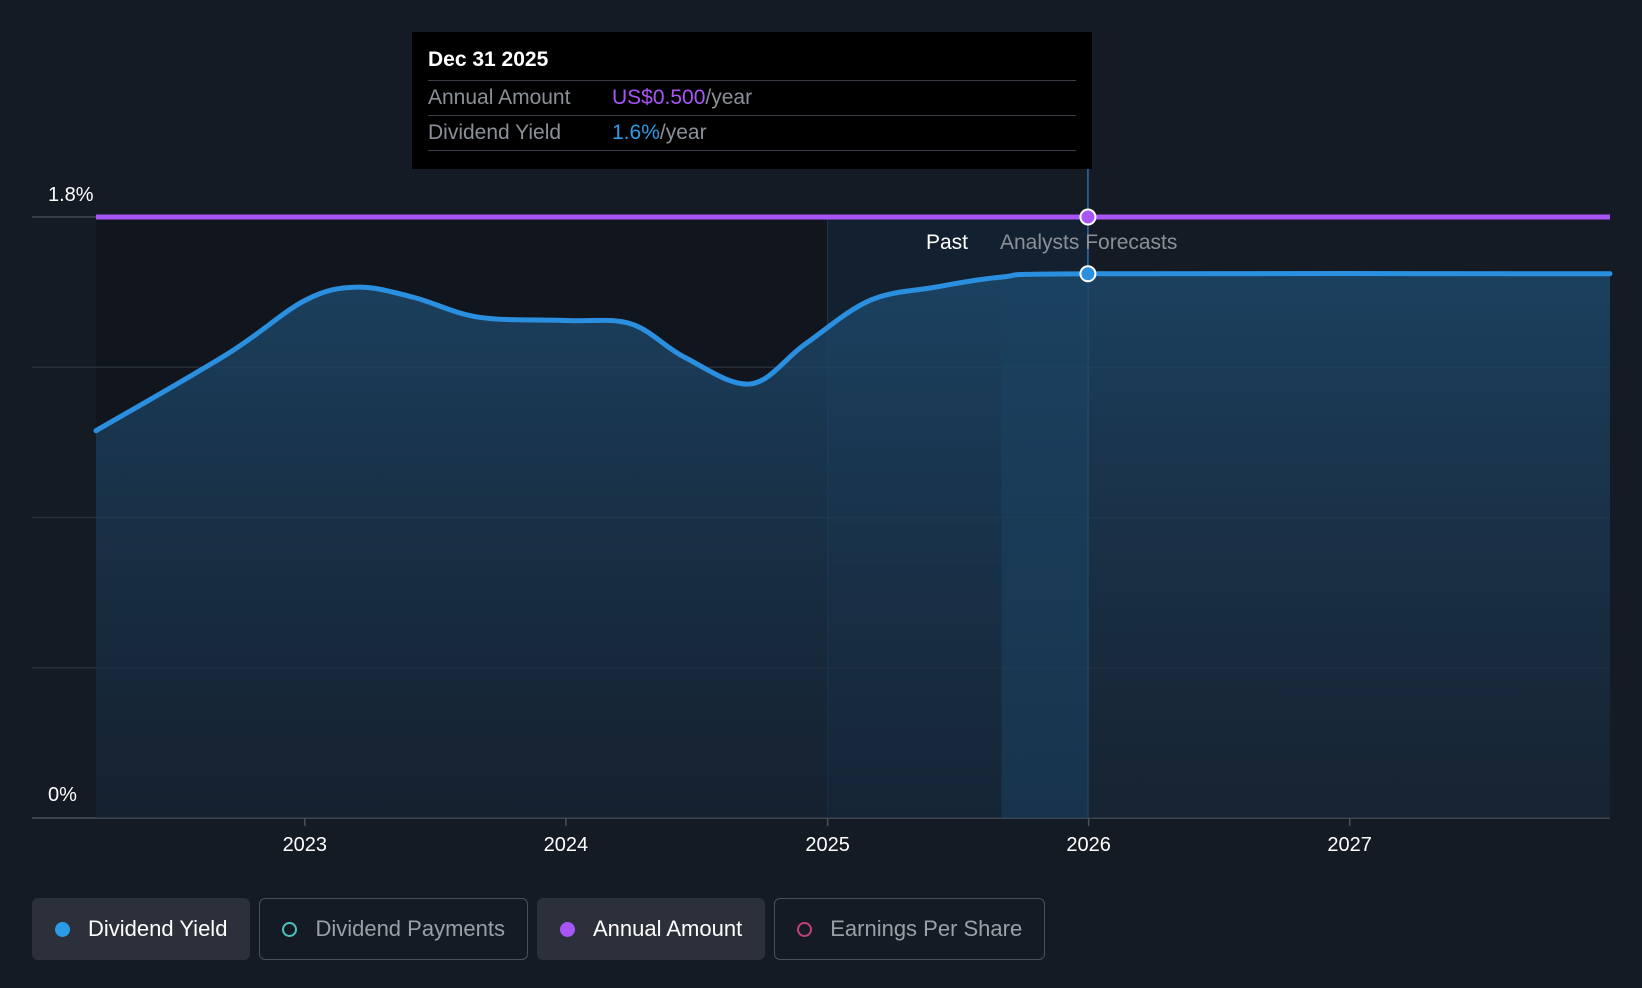  Describe the element at coordinates (752, 63) in the screenshot. I see `tooltip-date: Dec 31 2025` at that location.